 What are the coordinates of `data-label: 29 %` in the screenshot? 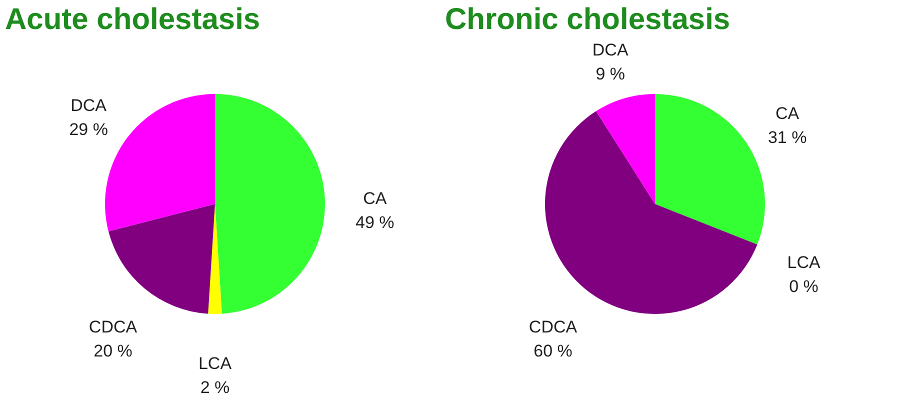 It's located at (88, 129).